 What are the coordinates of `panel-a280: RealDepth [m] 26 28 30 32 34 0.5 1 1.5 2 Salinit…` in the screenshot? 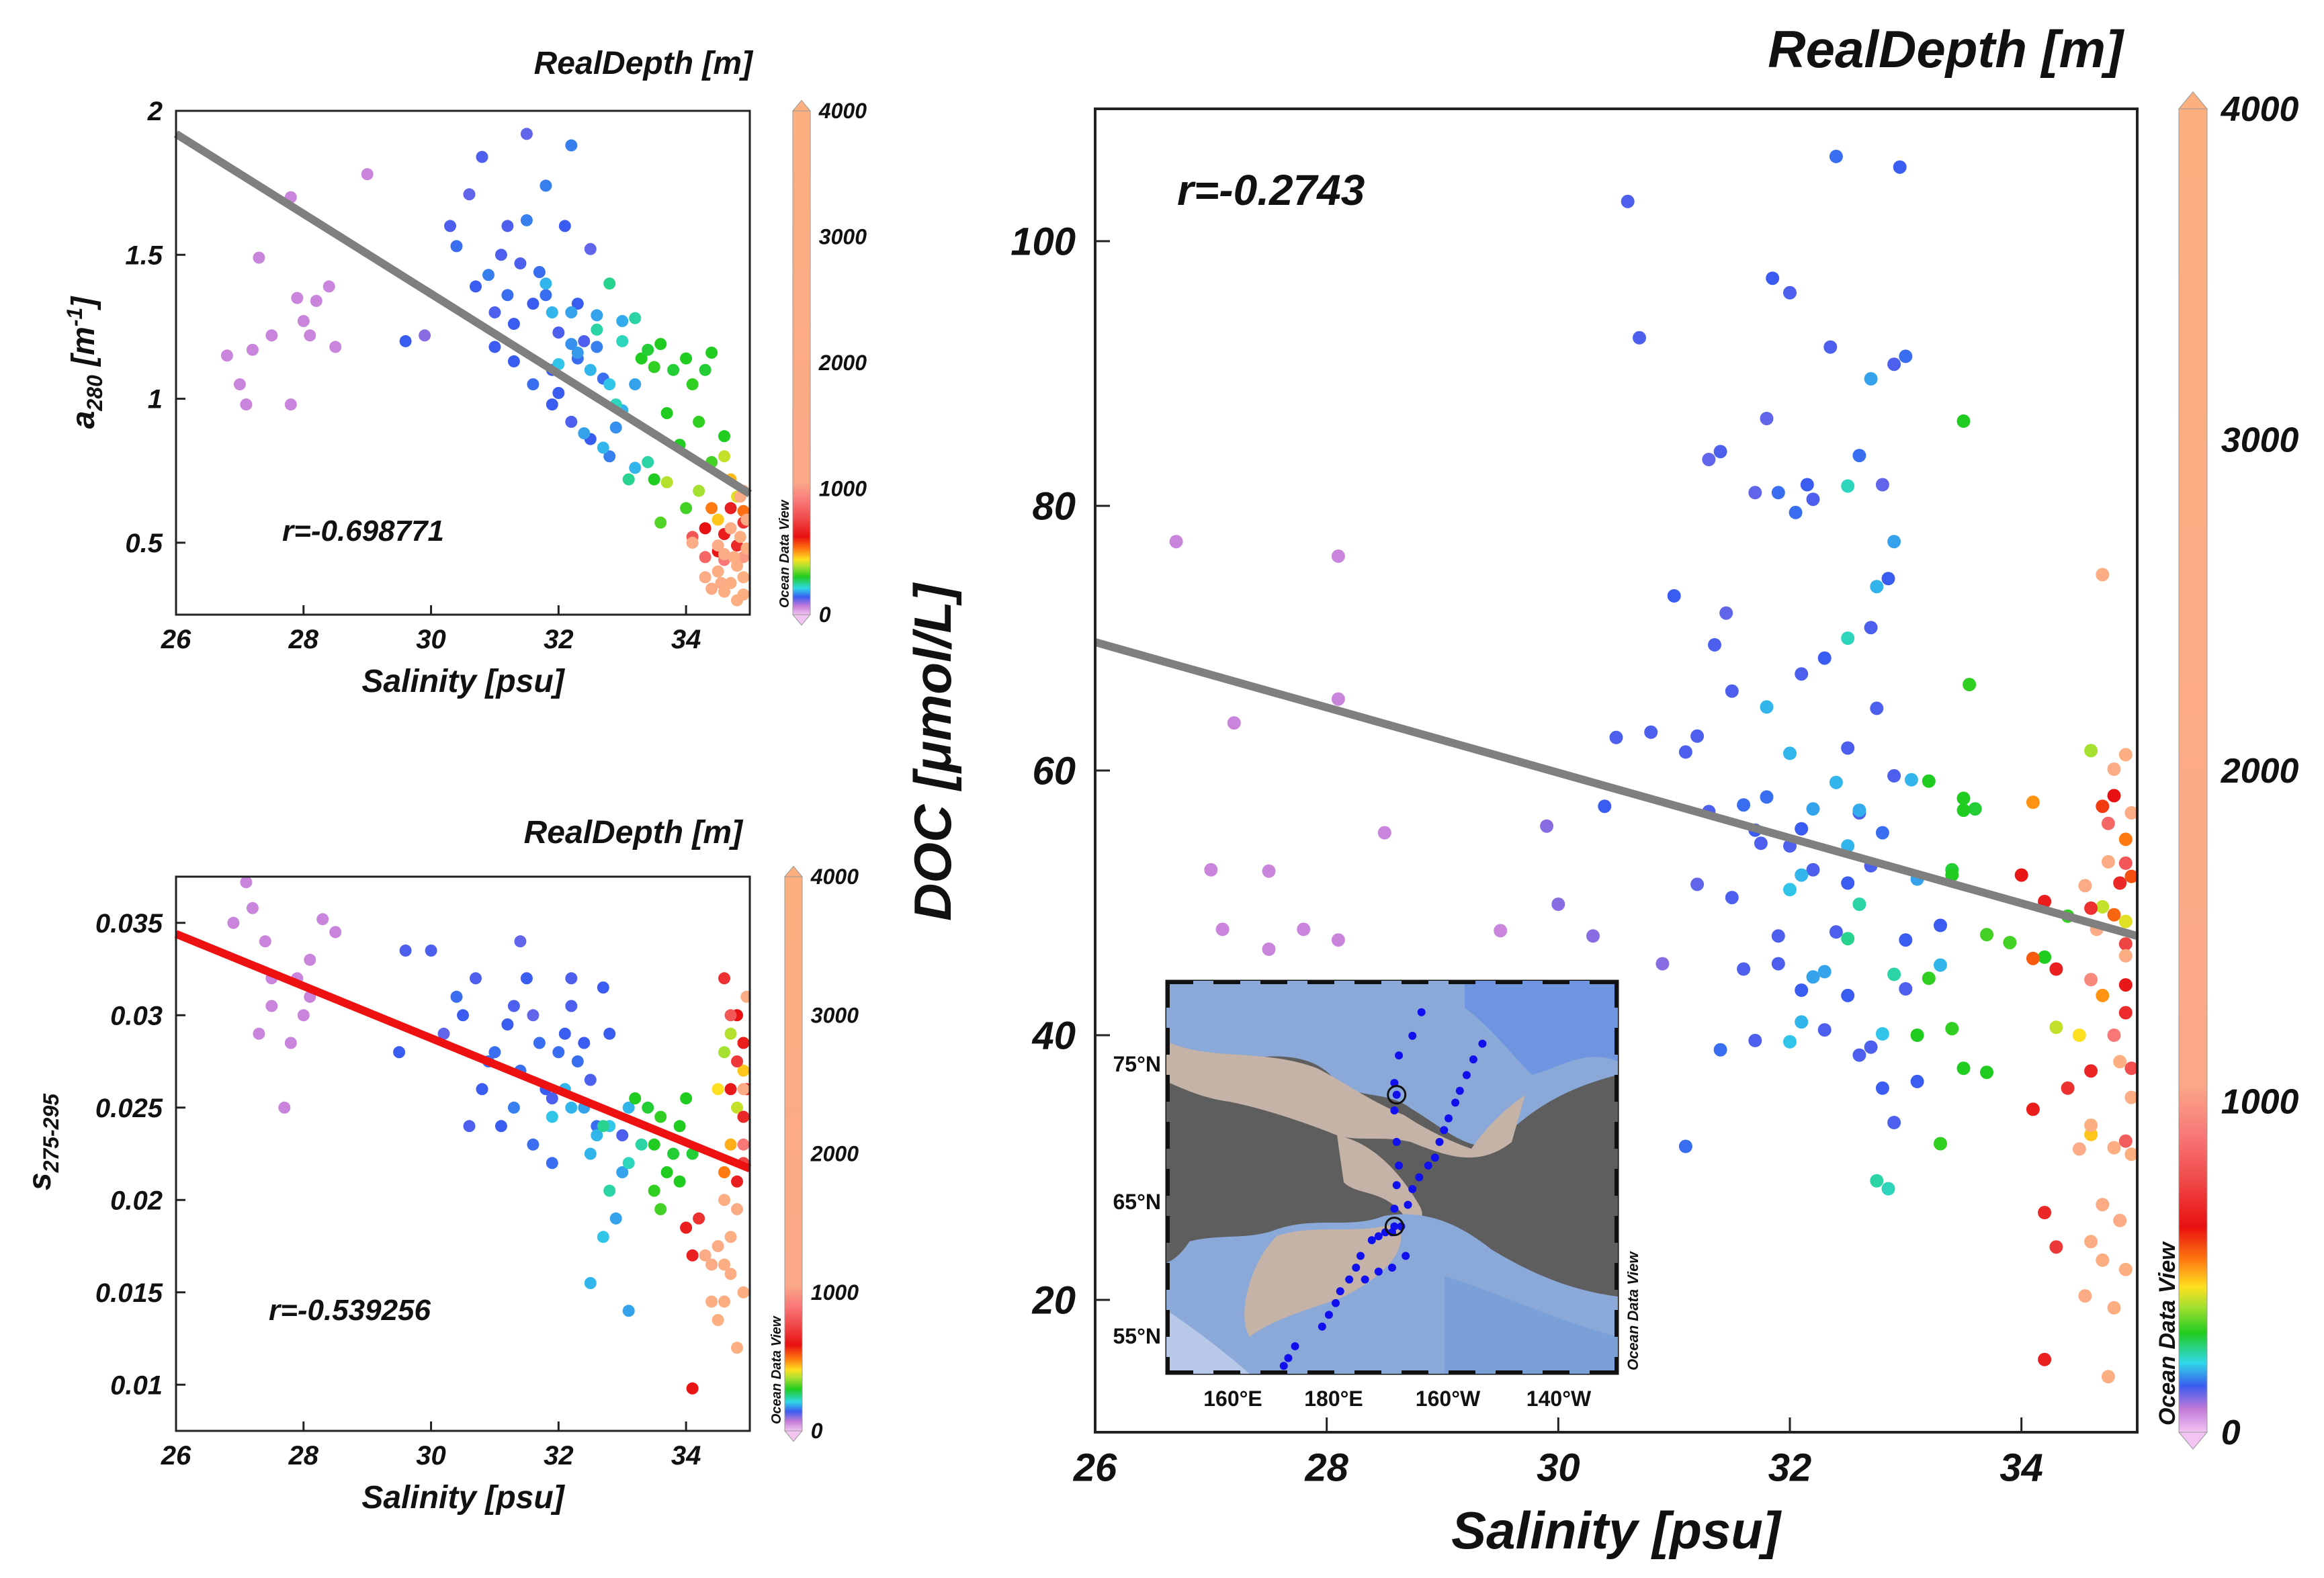 It's located at (465, 372).